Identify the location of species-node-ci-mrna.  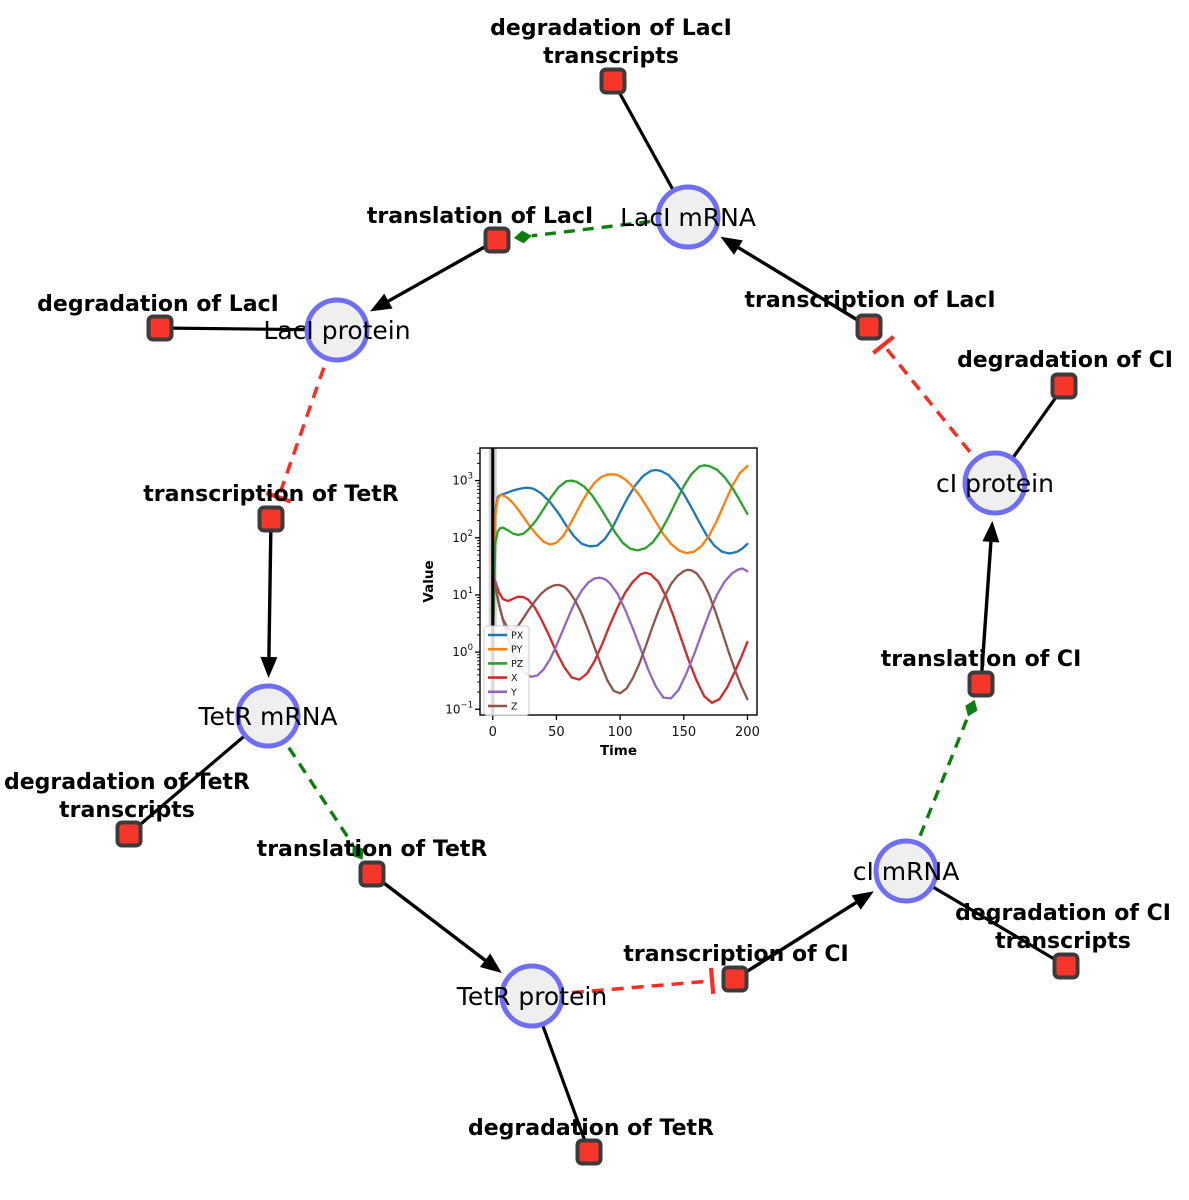
(906, 871).